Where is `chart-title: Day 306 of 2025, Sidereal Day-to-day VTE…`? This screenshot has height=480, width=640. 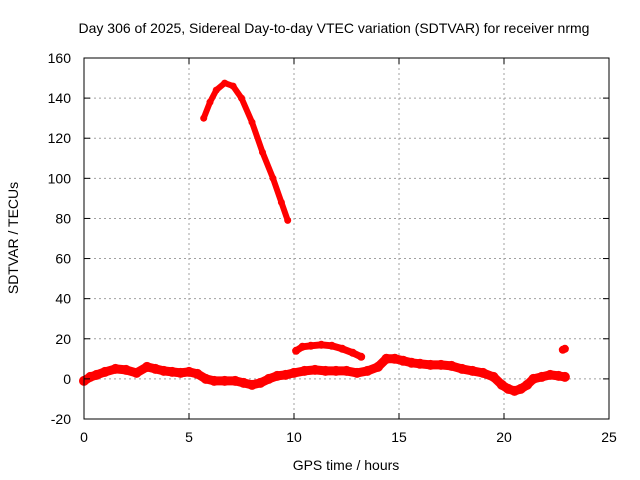 chart-title: Day 306 of 2025, Sidereal Day-to-day VTE… is located at coordinates (334, 28).